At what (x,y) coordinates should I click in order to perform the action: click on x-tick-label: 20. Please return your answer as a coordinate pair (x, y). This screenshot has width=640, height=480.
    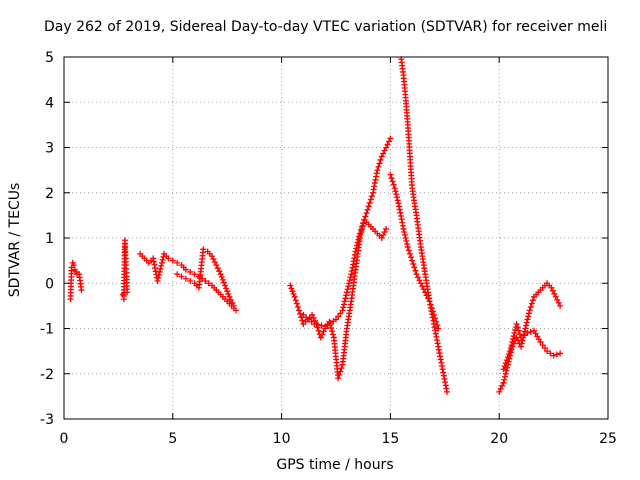
    Looking at the image, I should click on (499, 439).